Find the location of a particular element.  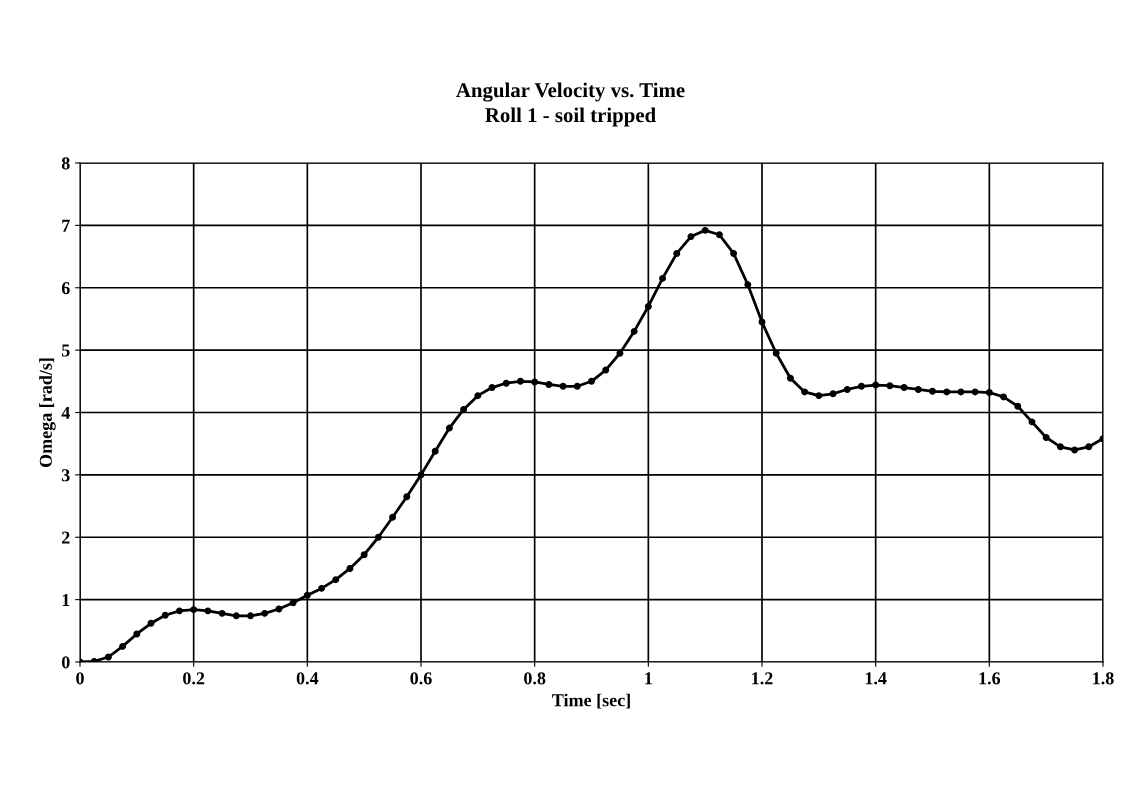

x-tick-label: 1.6 is located at coordinates (990, 678).